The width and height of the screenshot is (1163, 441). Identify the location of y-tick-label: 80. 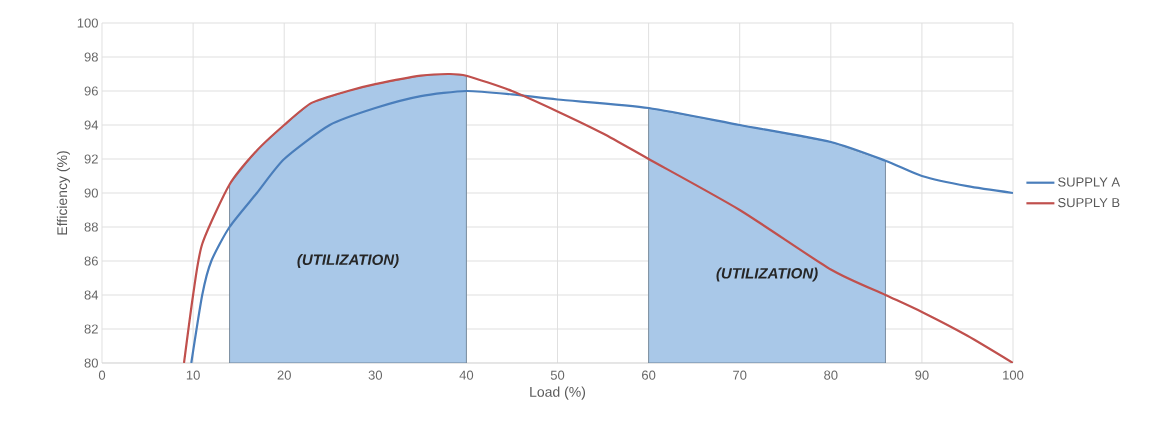
(91, 363).